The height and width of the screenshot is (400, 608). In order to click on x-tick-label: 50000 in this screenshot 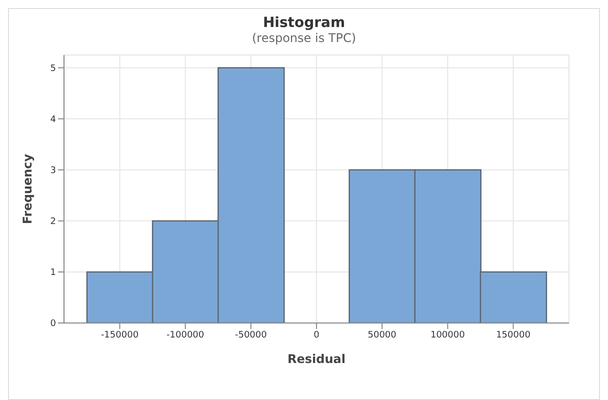, I will do `click(382, 335)`.